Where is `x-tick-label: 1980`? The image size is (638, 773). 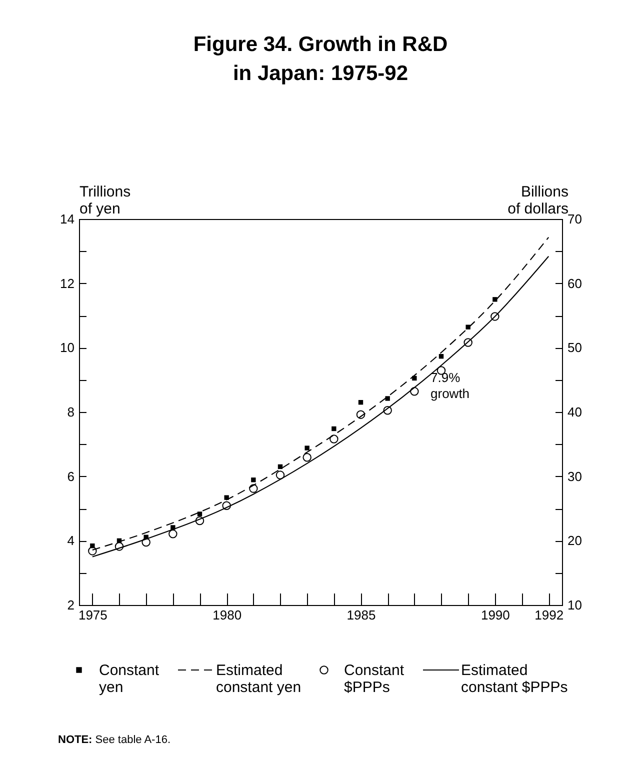 x-tick-label: 1980 is located at coordinates (227, 615).